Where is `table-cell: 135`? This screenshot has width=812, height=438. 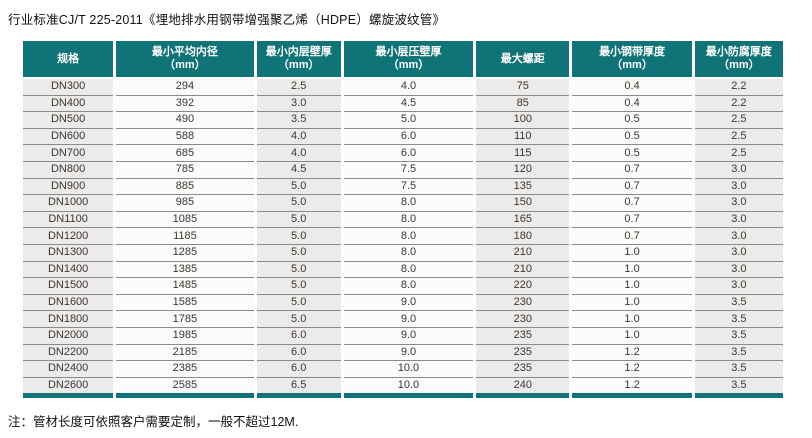
table-cell: 135 is located at coordinates (523, 187).